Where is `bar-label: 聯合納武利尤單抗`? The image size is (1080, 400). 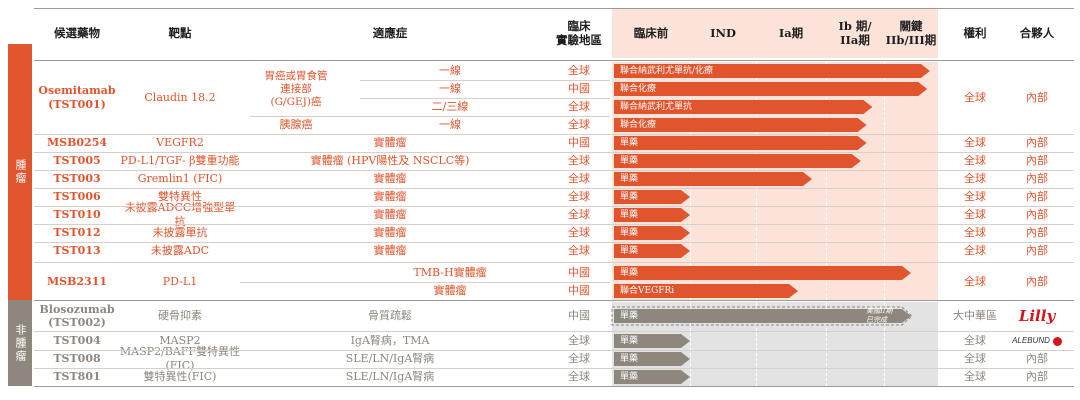
bar-label: 聯合納武利尤單抗 is located at coordinates (656, 107).